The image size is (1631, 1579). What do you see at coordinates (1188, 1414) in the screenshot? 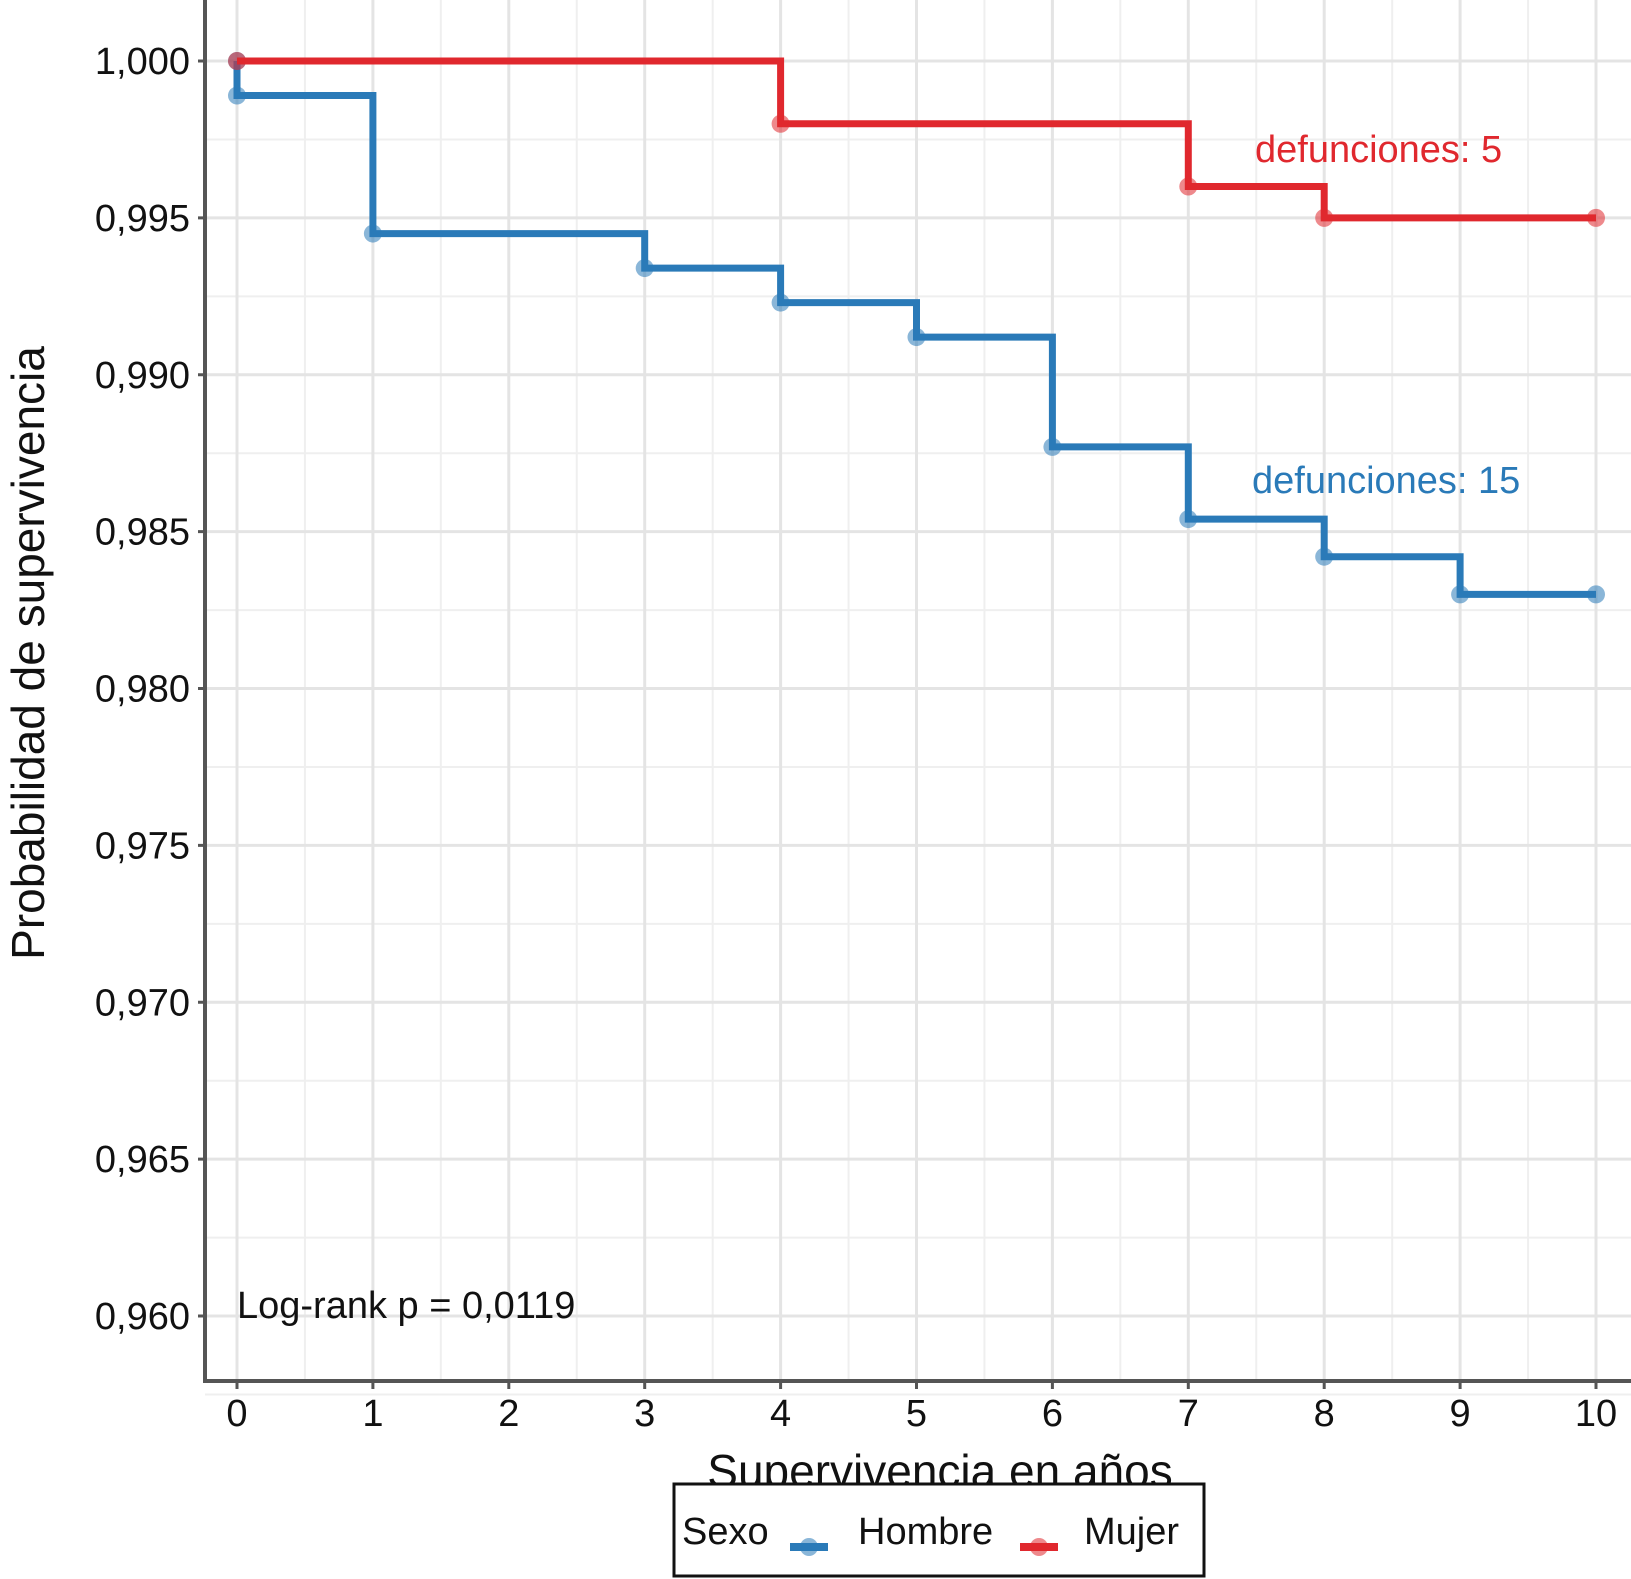
I see `x-tick-label: 7` at bounding box center [1188, 1414].